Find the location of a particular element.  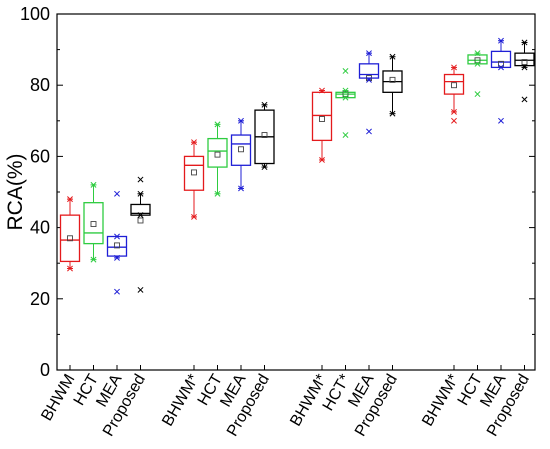

y-tick-label: 20 is located at coordinates (40, 299).